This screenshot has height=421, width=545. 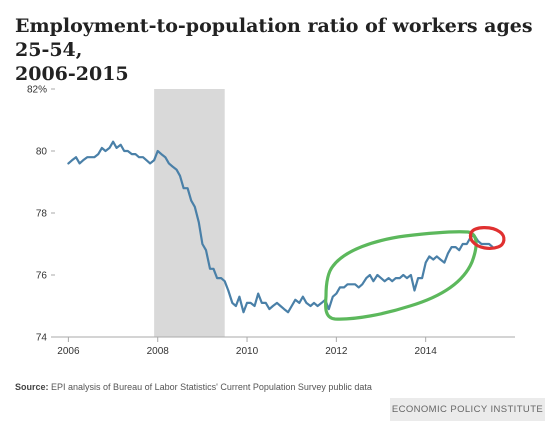 I want to click on red-highlight-circle, so click(x=487, y=238).